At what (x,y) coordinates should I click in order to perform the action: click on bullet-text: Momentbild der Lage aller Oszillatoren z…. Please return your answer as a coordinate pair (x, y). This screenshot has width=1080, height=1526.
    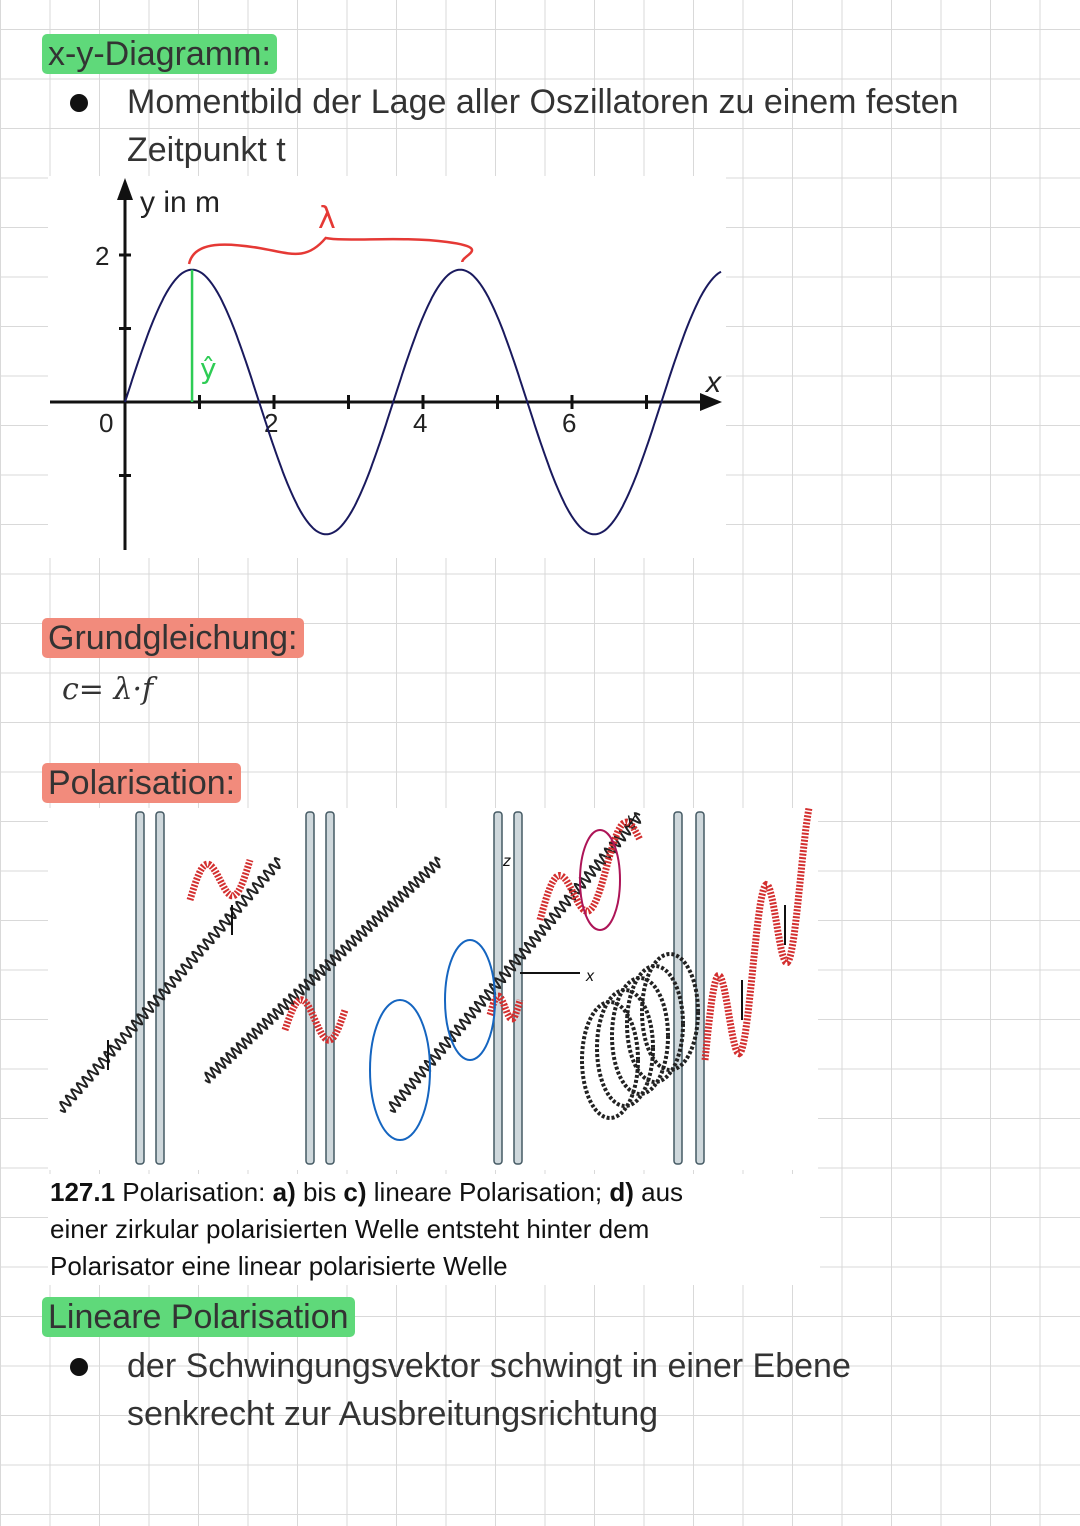
    Looking at the image, I should click on (543, 126).